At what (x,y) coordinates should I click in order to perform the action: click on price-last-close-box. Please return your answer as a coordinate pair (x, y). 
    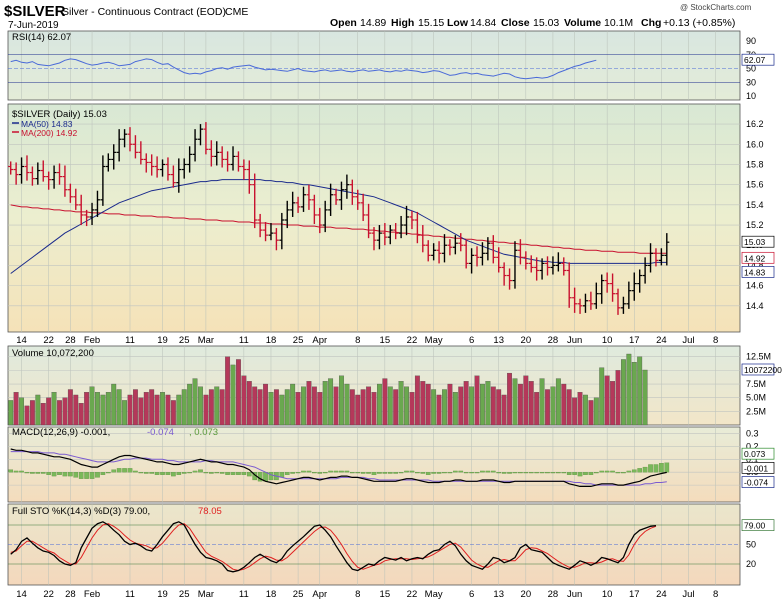
    Looking at the image, I should click on (758, 241).